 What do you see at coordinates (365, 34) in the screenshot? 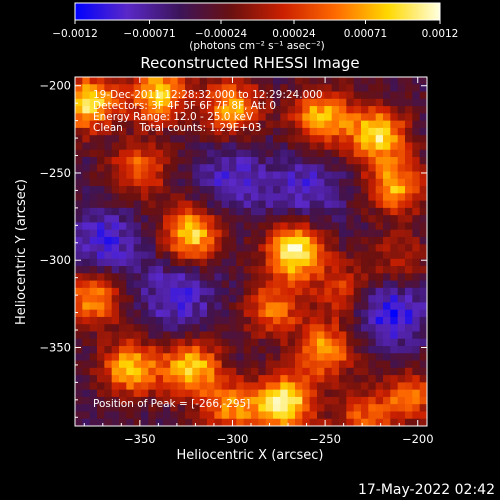
I see `colorbar-tick-label: 0.00071` at bounding box center [365, 34].